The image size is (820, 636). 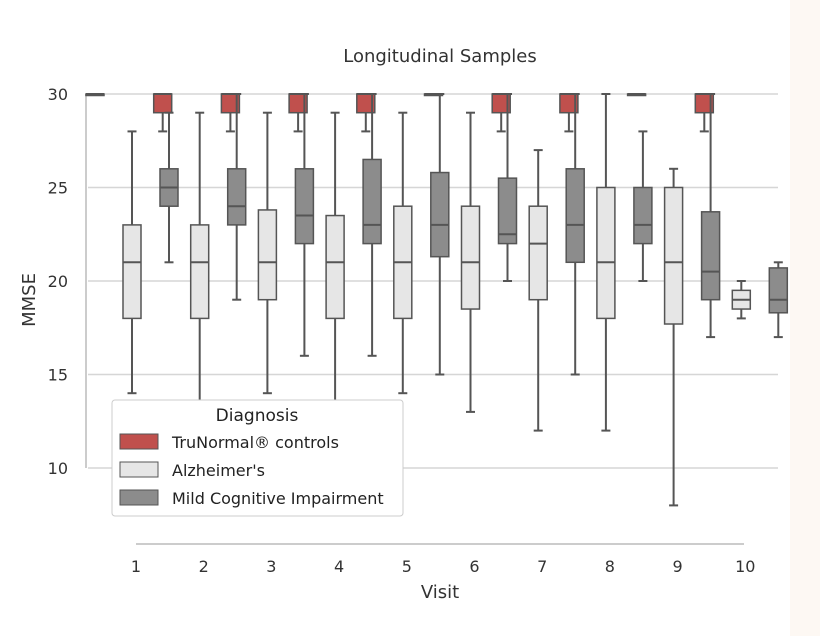 What do you see at coordinates (271, 566) in the screenshot?
I see `x-tick-label: 3` at bounding box center [271, 566].